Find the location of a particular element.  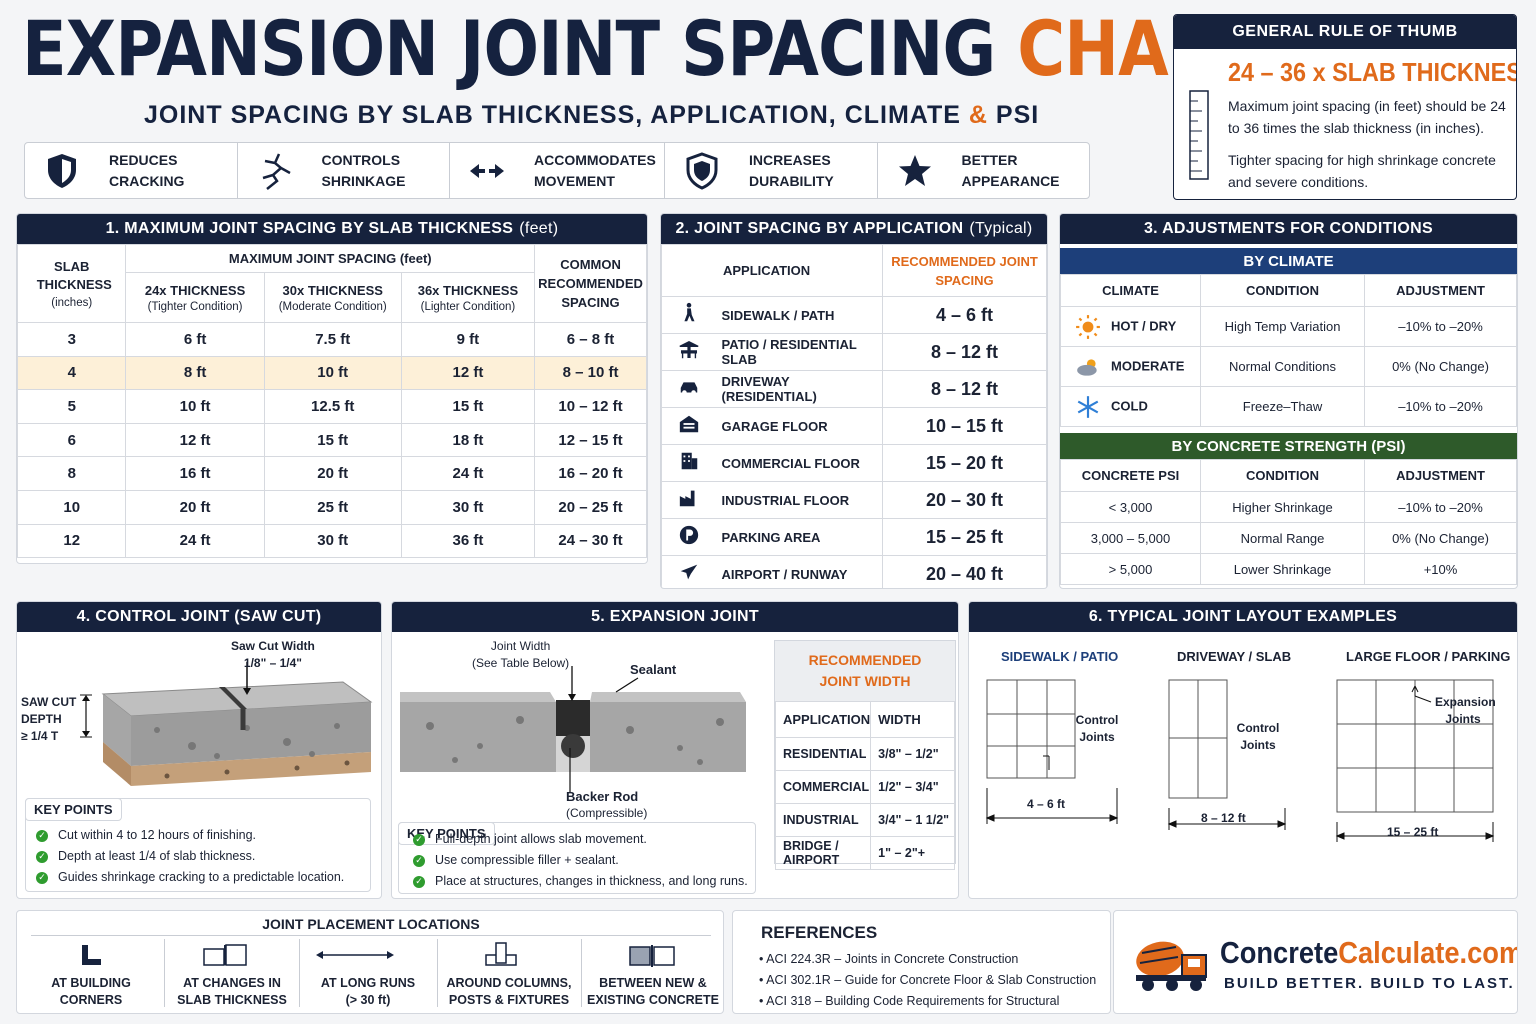

patio-table-icon is located at coordinates (688, 352).